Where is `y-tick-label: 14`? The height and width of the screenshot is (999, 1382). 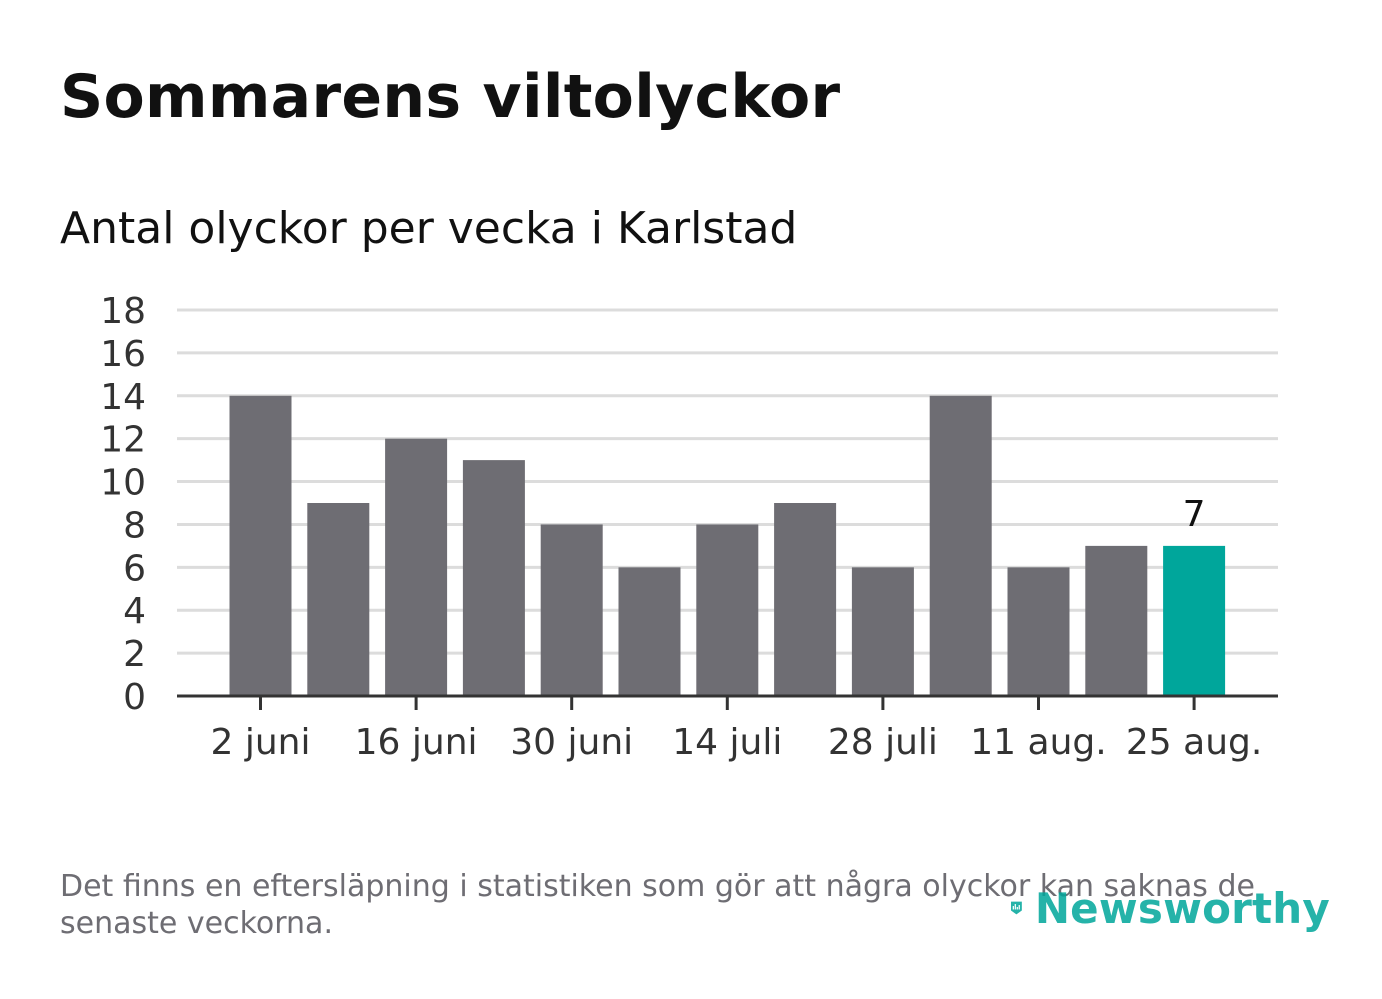 y-tick-label: 14 is located at coordinates (123, 397).